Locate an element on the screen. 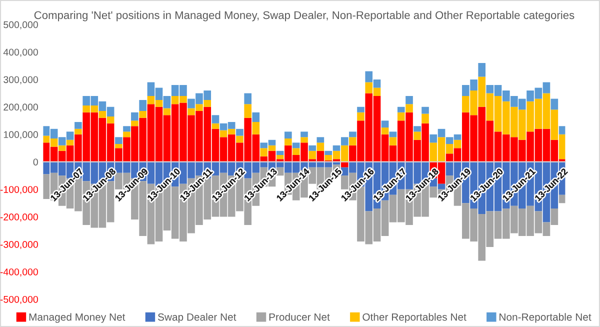 This screenshot has width=600, height=327. legend-label: Non-Reportable Net is located at coordinates (546, 318).